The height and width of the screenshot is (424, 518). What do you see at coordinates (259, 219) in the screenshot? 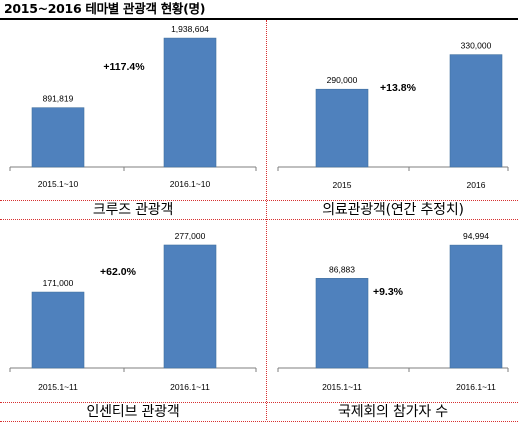
I see `divider-top-row-lower` at bounding box center [259, 219].